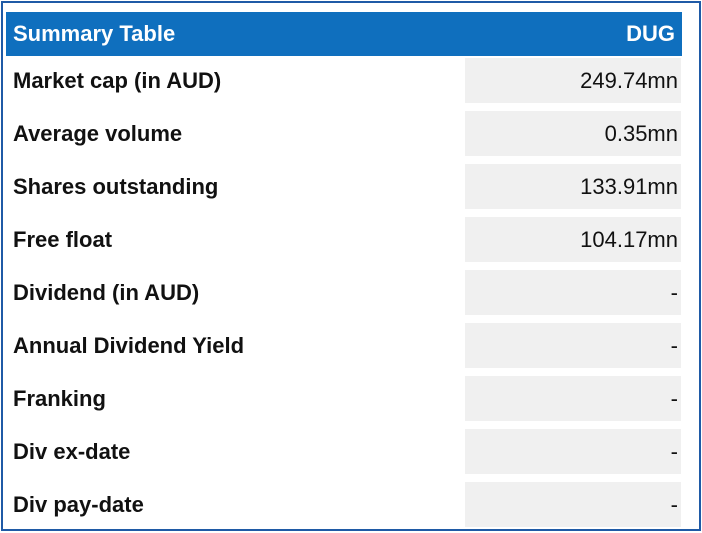  Describe the element at coordinates (573, 239) in the screenshot. I see `row-value: 104.17mn` at that location.